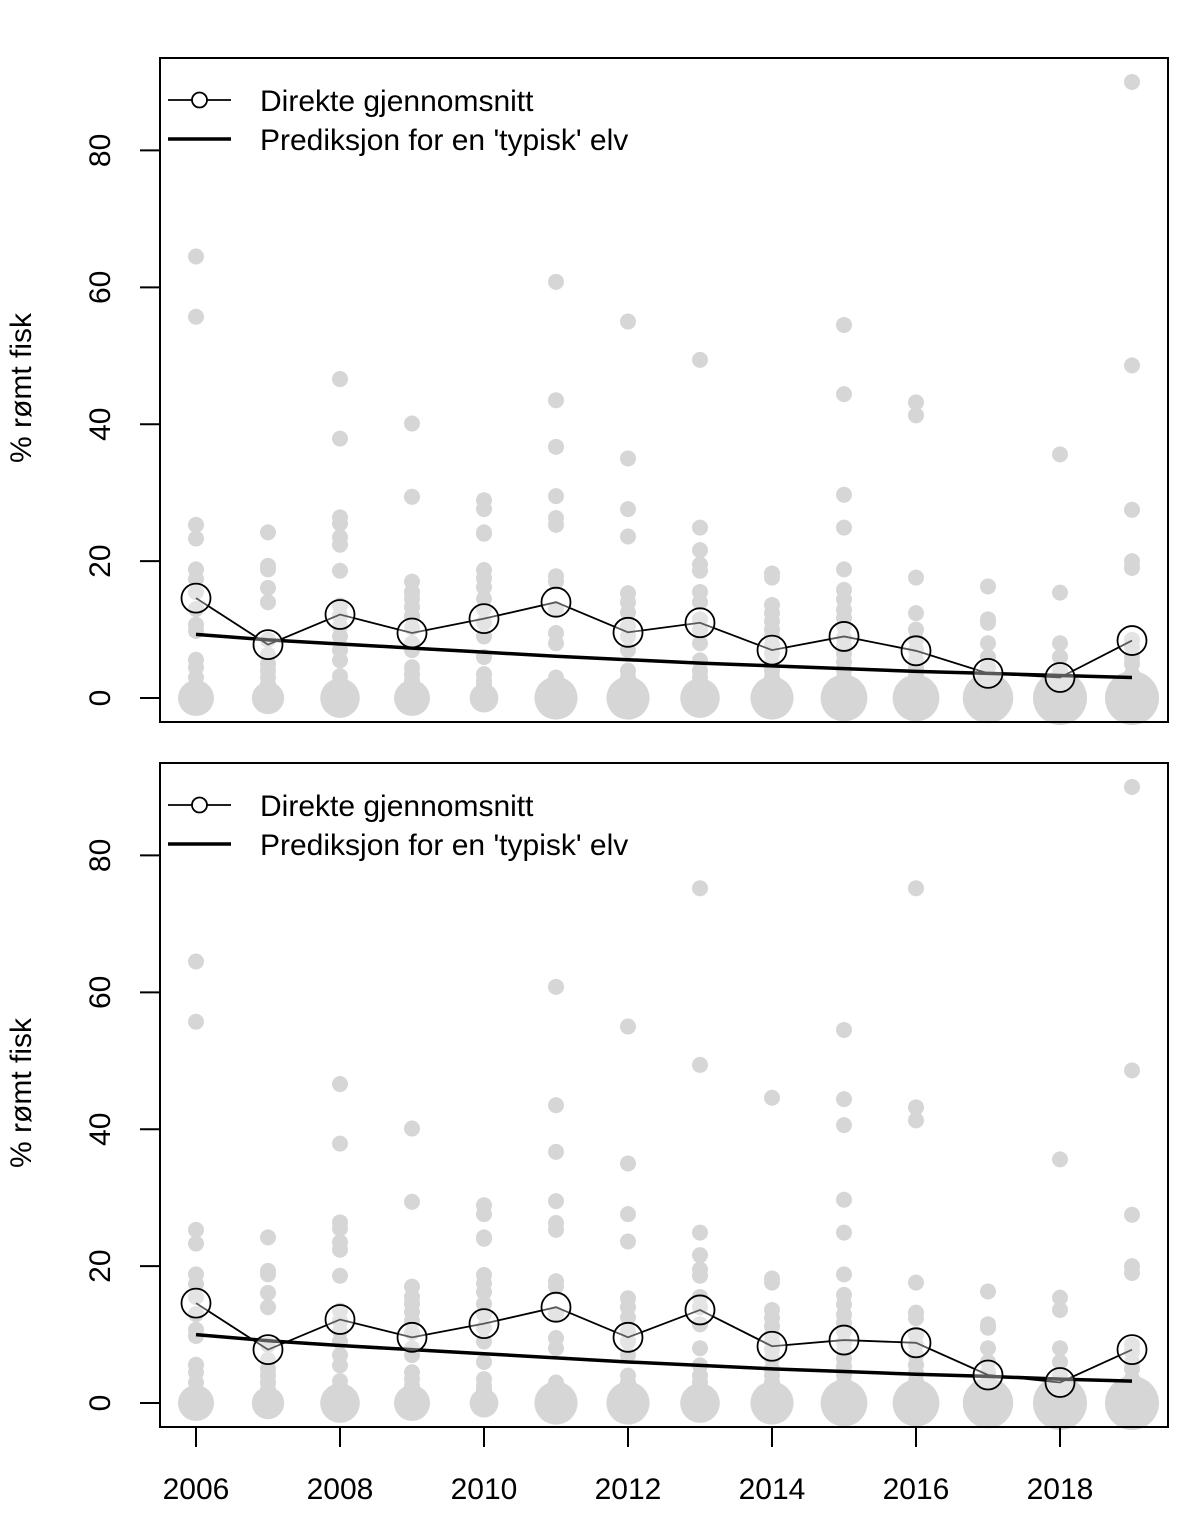 The image size is (1189, 1528). Describe the element at coordinates (340, 1489) in the screenshot. I see `x-tick-label: 2008` at that location.